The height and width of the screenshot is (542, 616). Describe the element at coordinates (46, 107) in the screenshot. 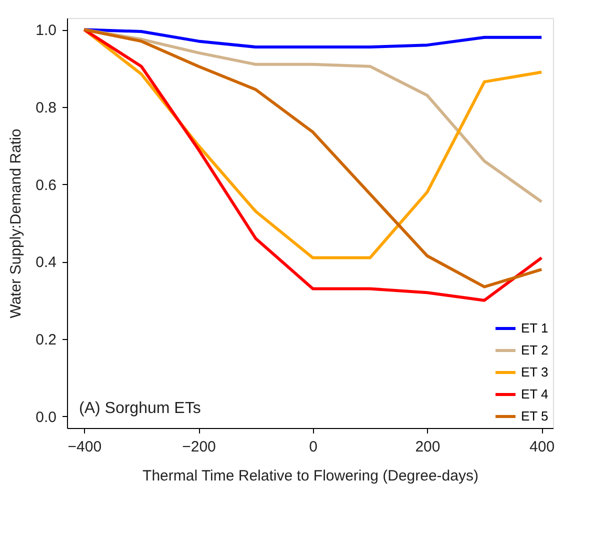

I see `y-tick-label: 0.8` at that location.